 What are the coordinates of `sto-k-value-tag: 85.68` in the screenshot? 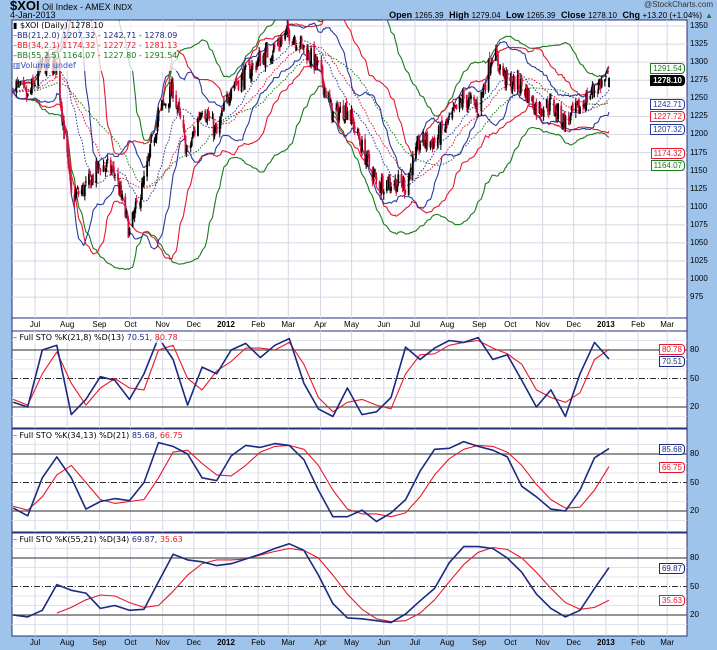 It's located at (671, 449).